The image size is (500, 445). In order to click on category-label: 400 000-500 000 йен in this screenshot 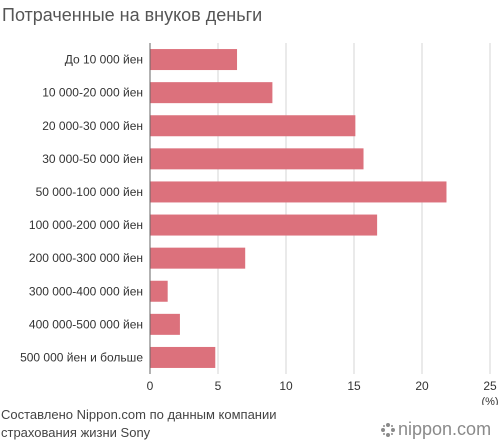, I will do `click(86, 324)`.